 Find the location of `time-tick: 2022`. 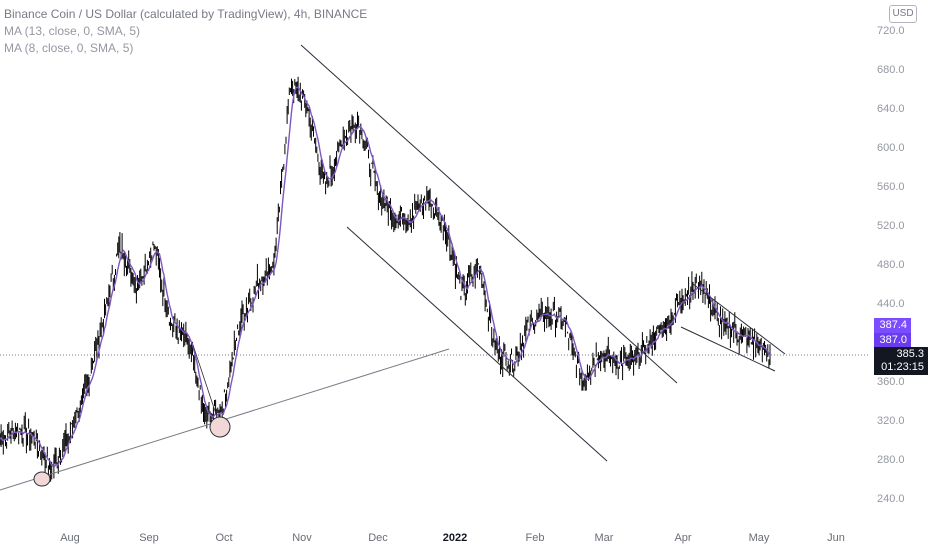

time-tick: 2022 is located at coordinates (455, 538).